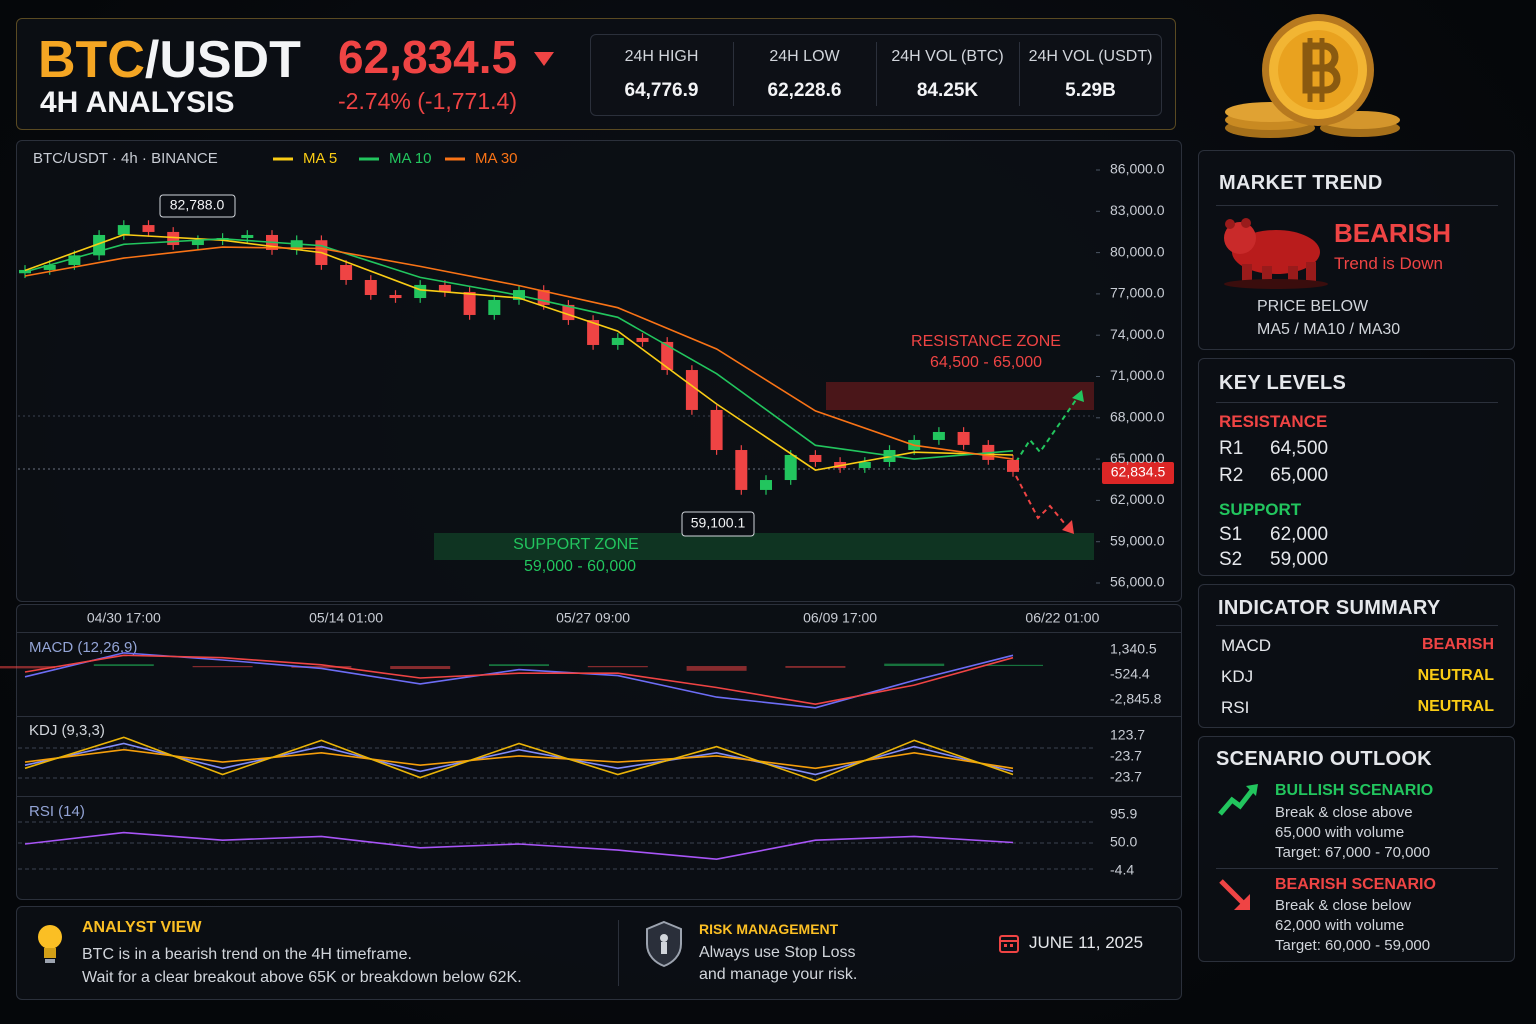  Describe the element at coordinates (428, 57) in the screenshot. I see `price: 62,834.5` at that location.